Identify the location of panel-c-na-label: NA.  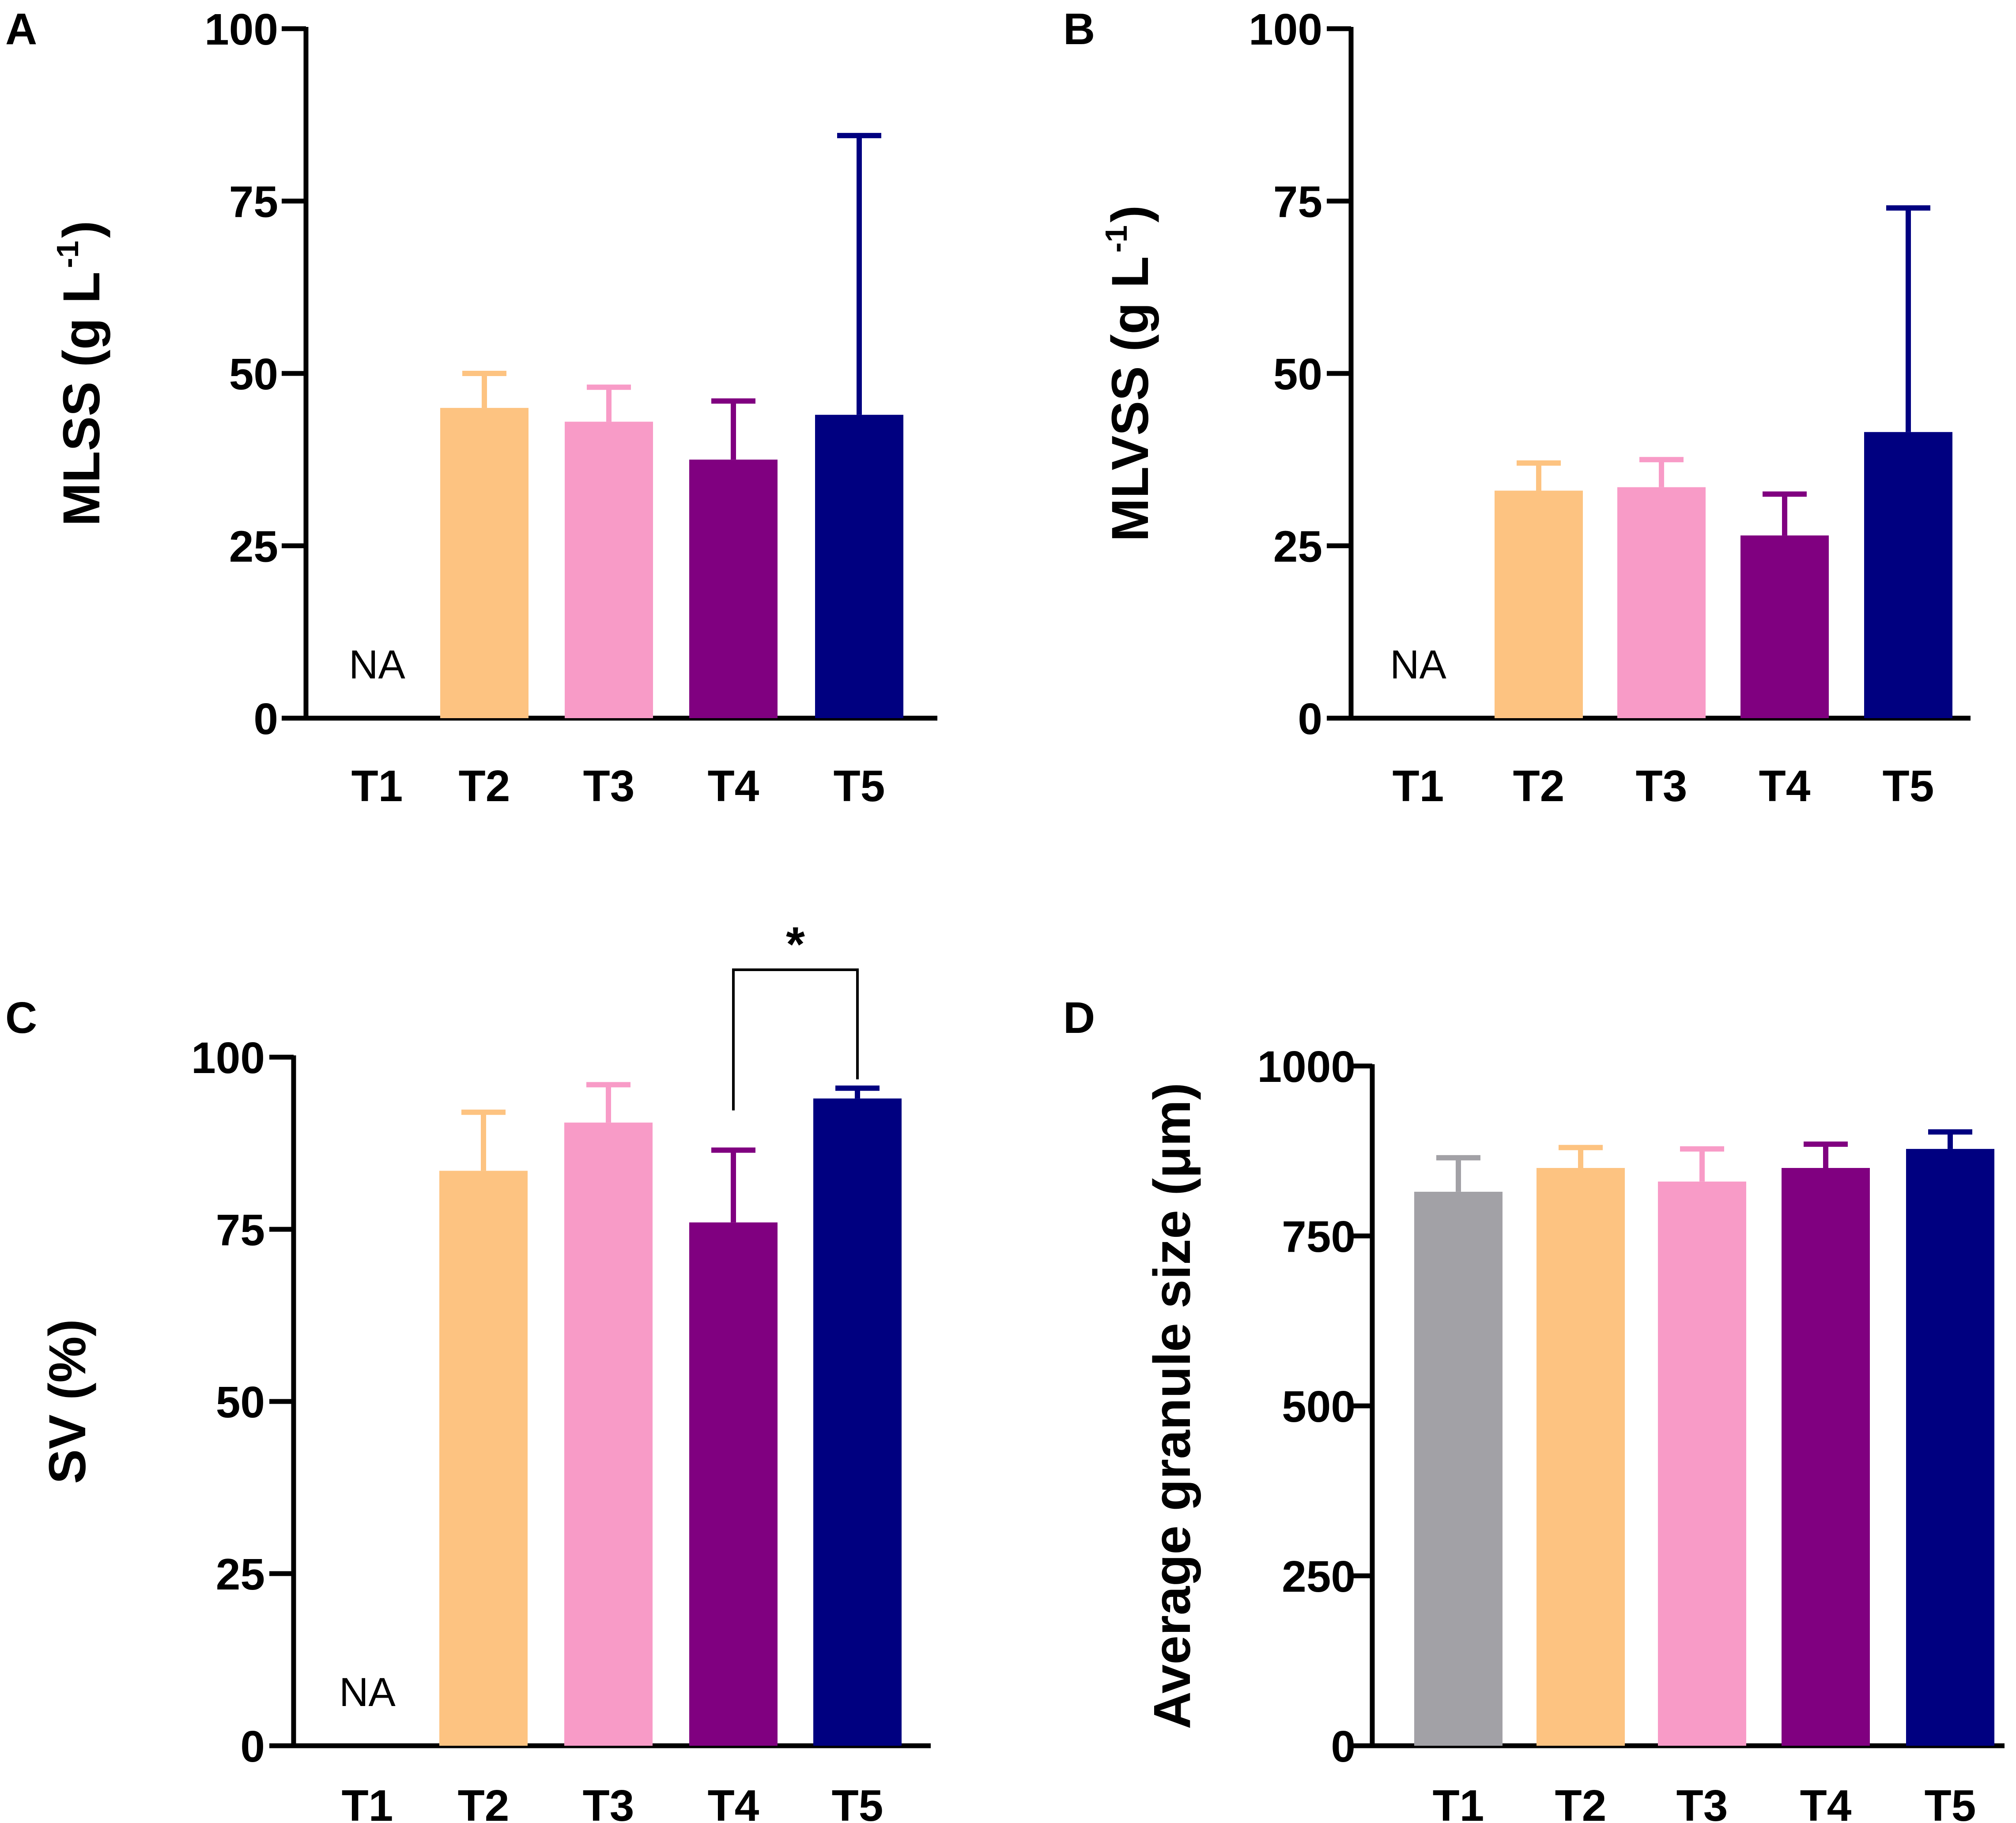
(368, 1692).